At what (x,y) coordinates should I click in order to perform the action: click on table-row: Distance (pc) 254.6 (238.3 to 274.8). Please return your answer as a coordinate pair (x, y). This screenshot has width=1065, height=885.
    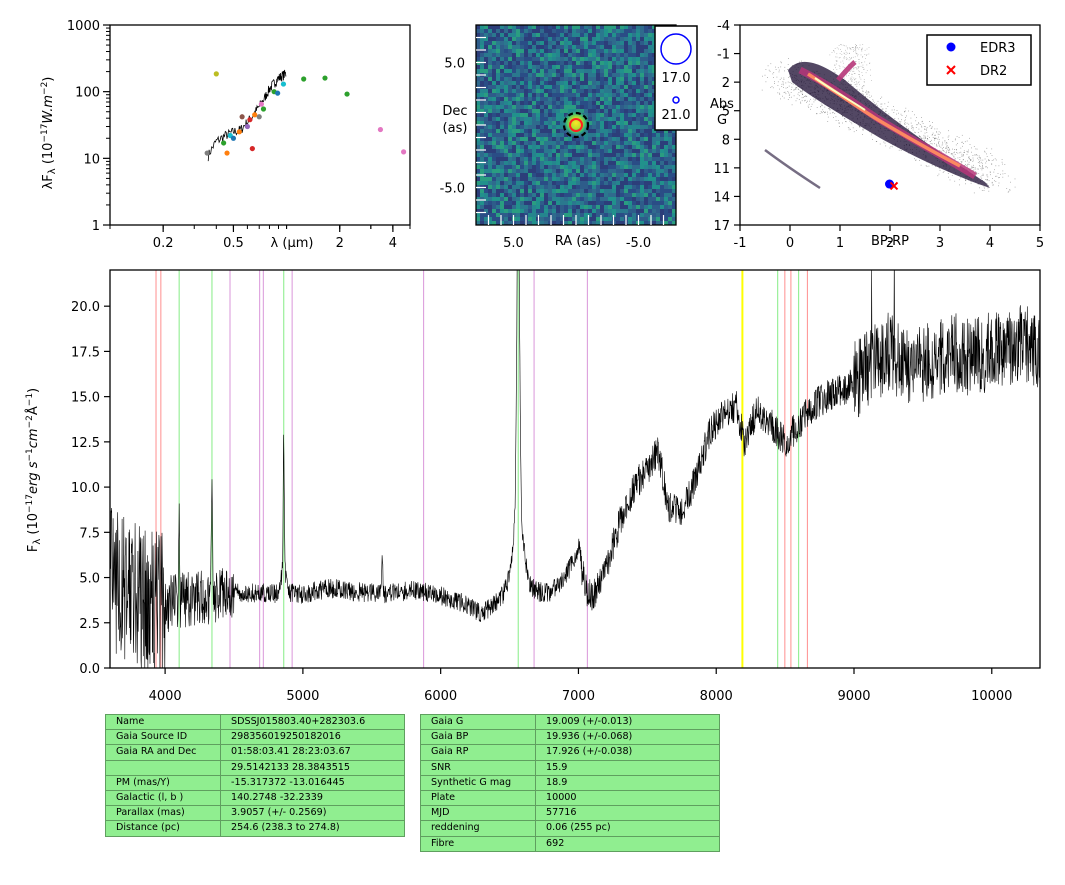
    Looking at the image, I should click on (255, 828).